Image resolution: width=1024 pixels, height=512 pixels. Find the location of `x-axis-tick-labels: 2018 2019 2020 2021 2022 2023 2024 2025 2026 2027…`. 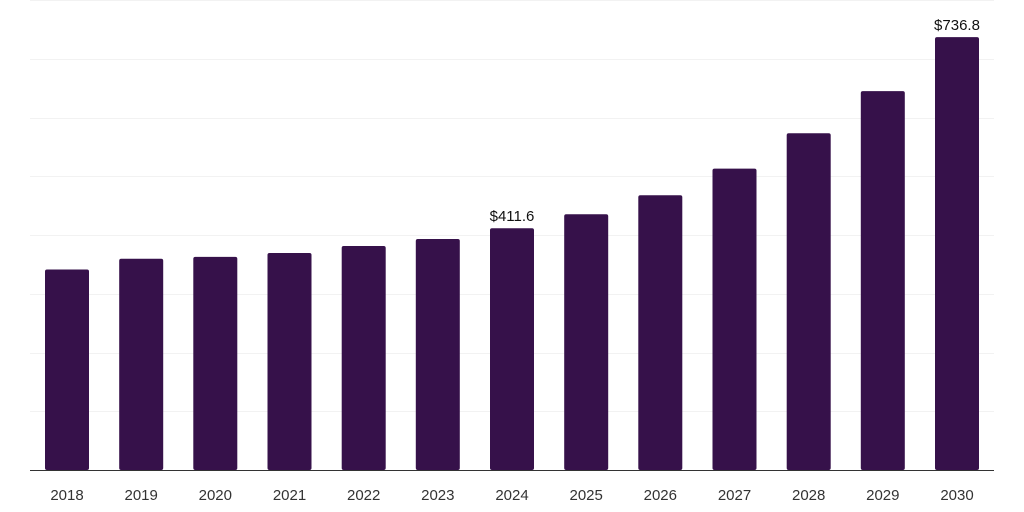

x-axis-tick-labels: 2018 2019 2020 2021 2022 2023 2024 2025 2026 2027… is located at coordinates (511, 495).